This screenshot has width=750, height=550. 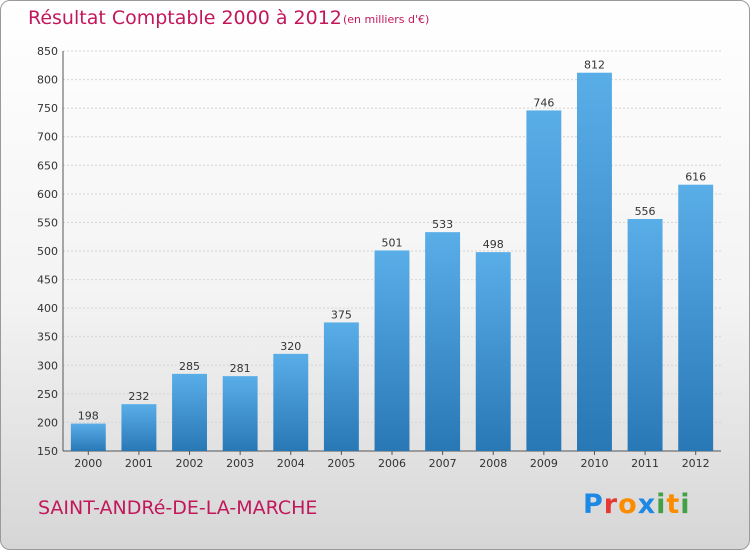 What do you see at coordinates (392, 463) in the screenshot?
I see `x-tick-label: 2006` at bounding box center [392, 463].